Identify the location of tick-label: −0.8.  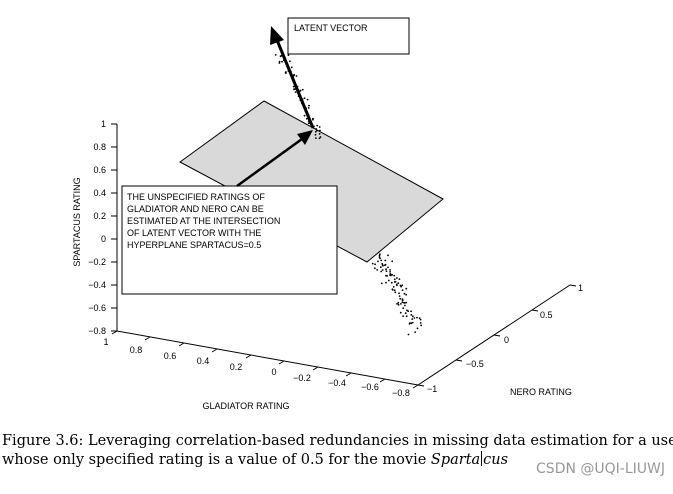
(97, 331).